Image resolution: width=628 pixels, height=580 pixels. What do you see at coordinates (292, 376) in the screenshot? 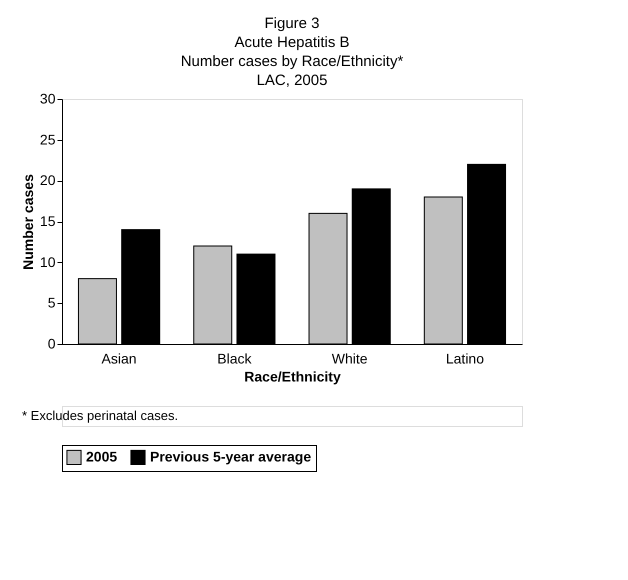
I see `x-axis-title: Race/Ethnicity` at bounding box center [292, 376].